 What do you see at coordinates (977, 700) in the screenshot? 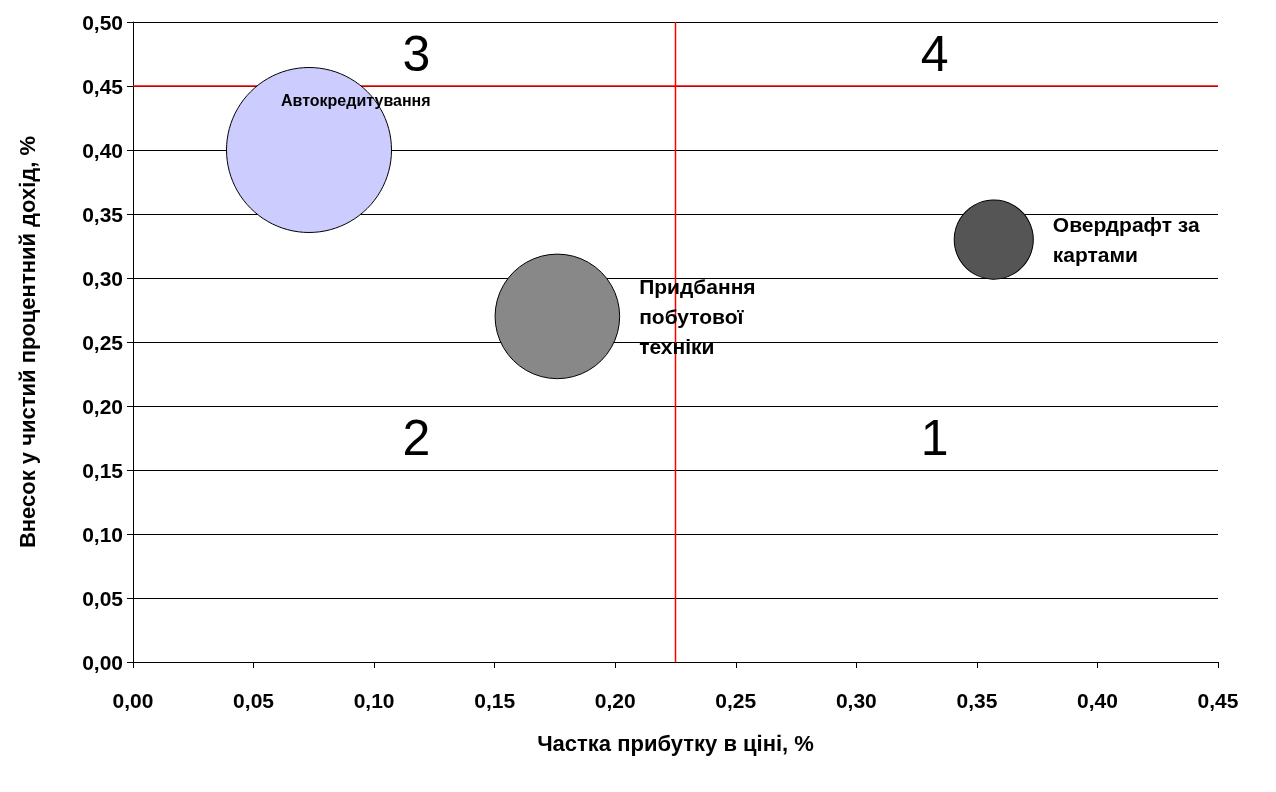
I see `x-tick-label: 0,35` at bounding box center [977, 700].